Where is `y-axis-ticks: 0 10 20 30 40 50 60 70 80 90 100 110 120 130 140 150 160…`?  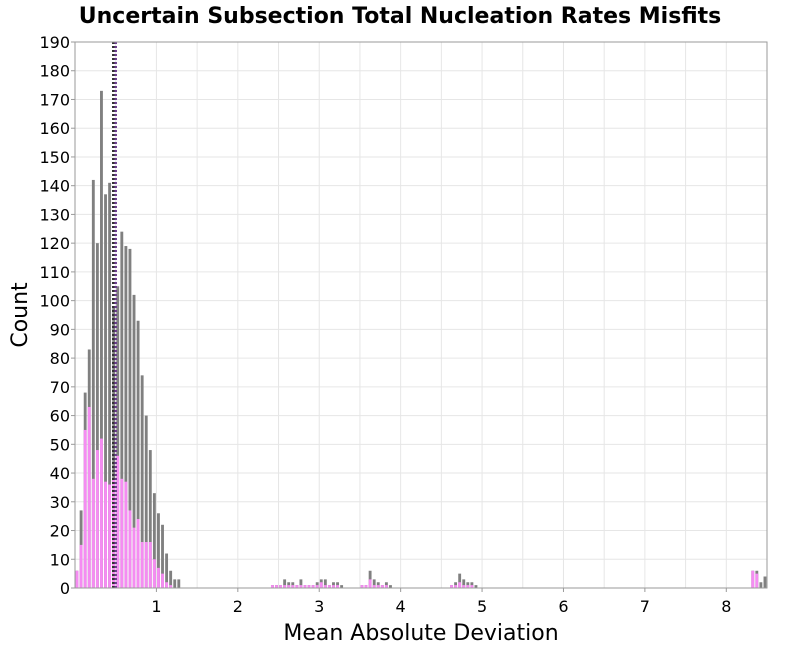 y-axis-ticks: 0 10 20 30 40 50 60 70 80 90 100 110 120 130 140 150 160… is located at coordinates (57, 315).